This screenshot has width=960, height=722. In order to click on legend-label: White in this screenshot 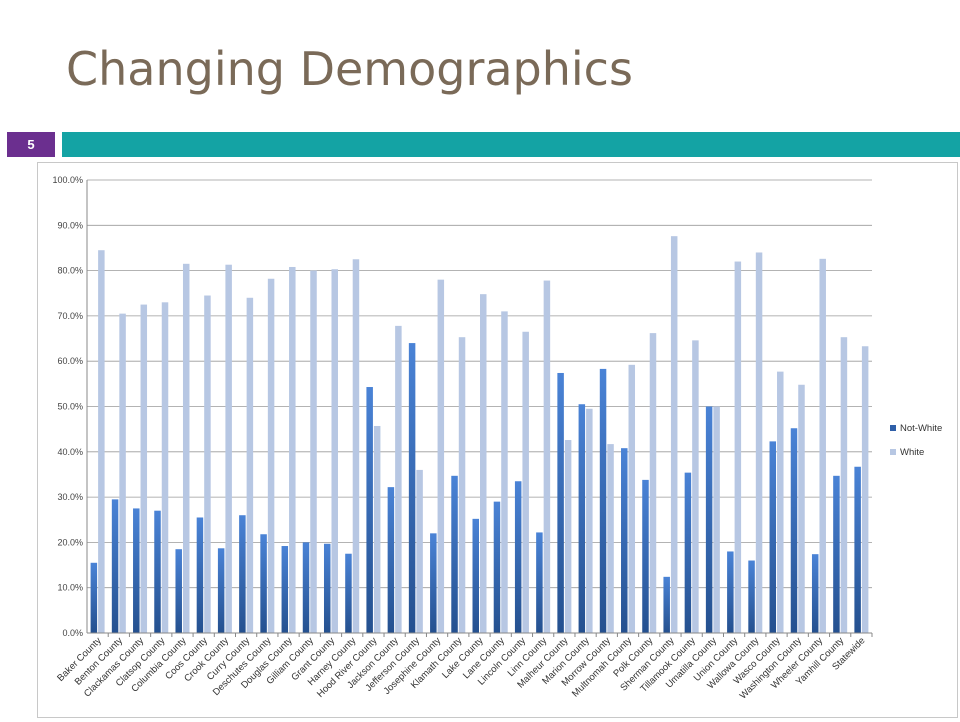, I will do `click(912, 452)`.